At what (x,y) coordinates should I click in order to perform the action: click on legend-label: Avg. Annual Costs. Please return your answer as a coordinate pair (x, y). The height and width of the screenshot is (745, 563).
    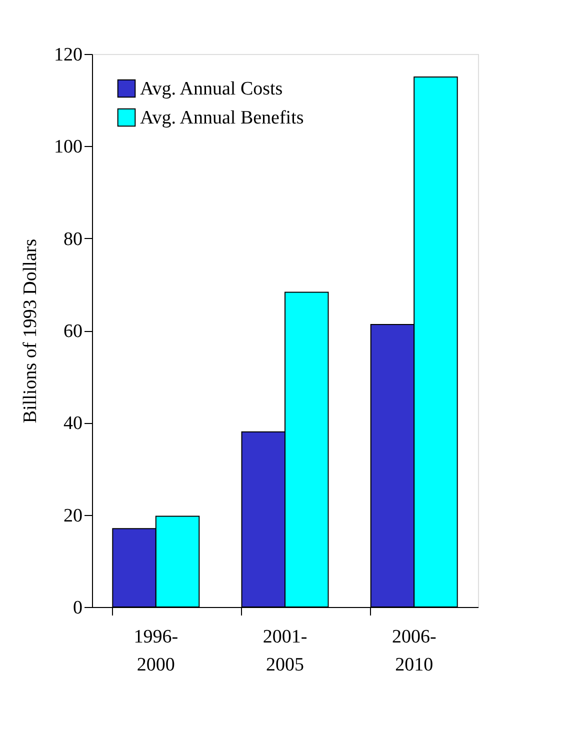
    Looking at the image, I should click on (211, 89).